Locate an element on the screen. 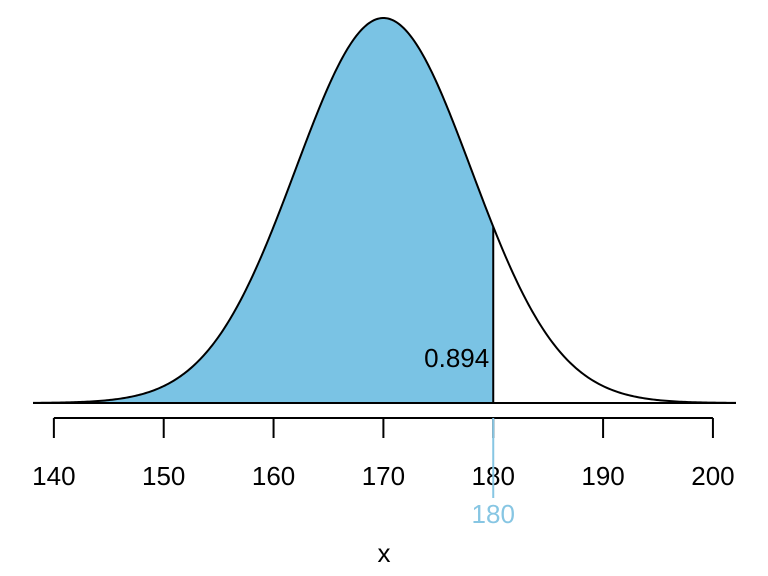  x-tick-label: 190 is located at coordinates (602, 476).